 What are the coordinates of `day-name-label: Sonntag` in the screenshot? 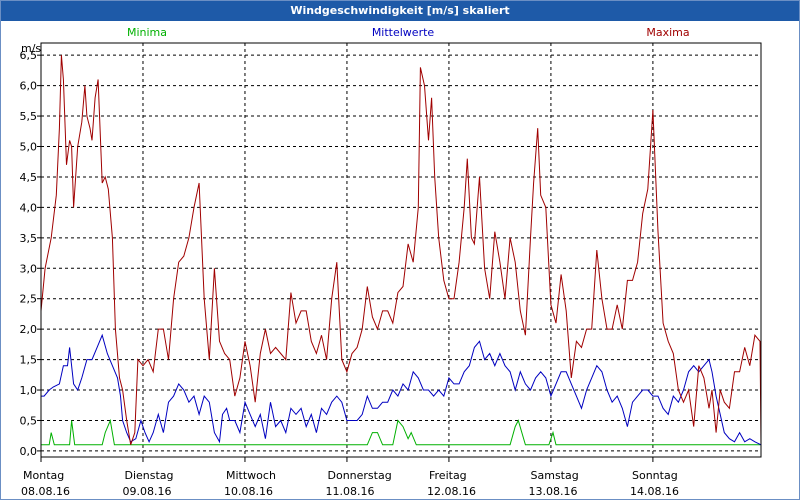 It's located at (655, 475).